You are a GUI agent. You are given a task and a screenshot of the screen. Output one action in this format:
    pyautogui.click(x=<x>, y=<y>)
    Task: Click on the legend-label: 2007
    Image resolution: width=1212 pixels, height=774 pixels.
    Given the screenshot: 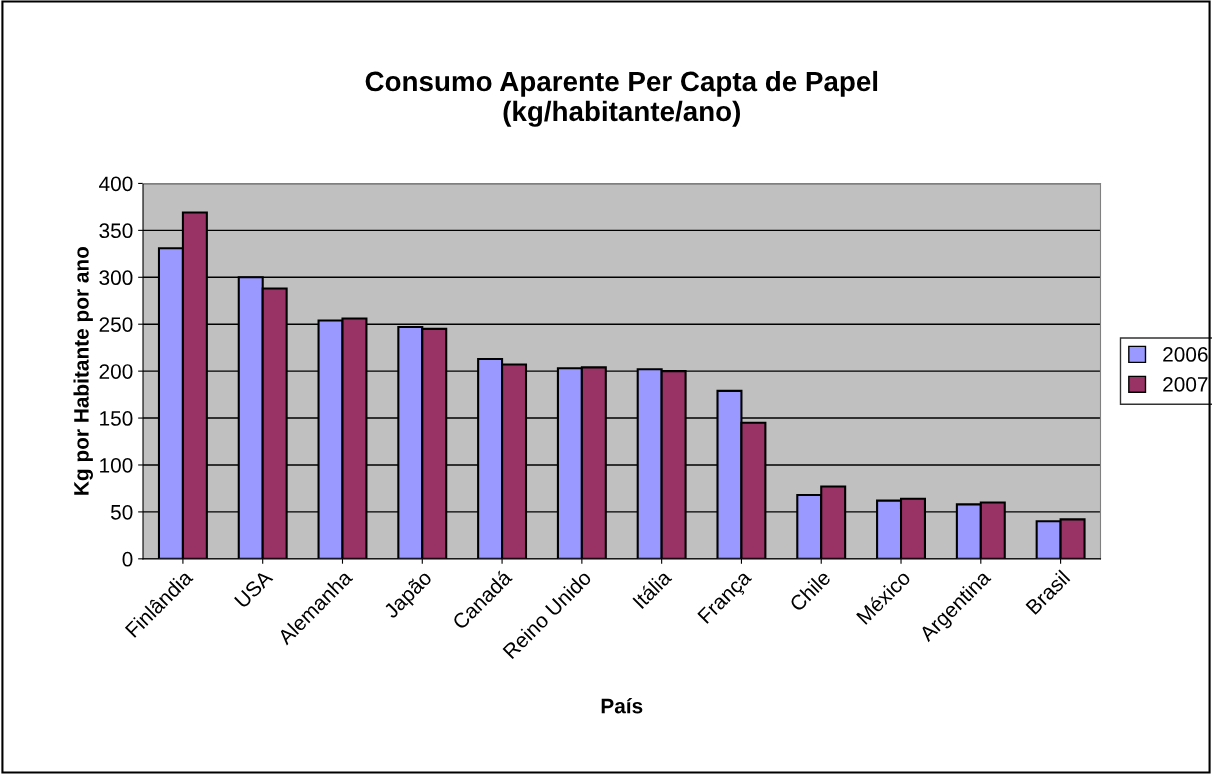 What is the action you would take?
    pyautogui.click(x=1185, y=384)
    